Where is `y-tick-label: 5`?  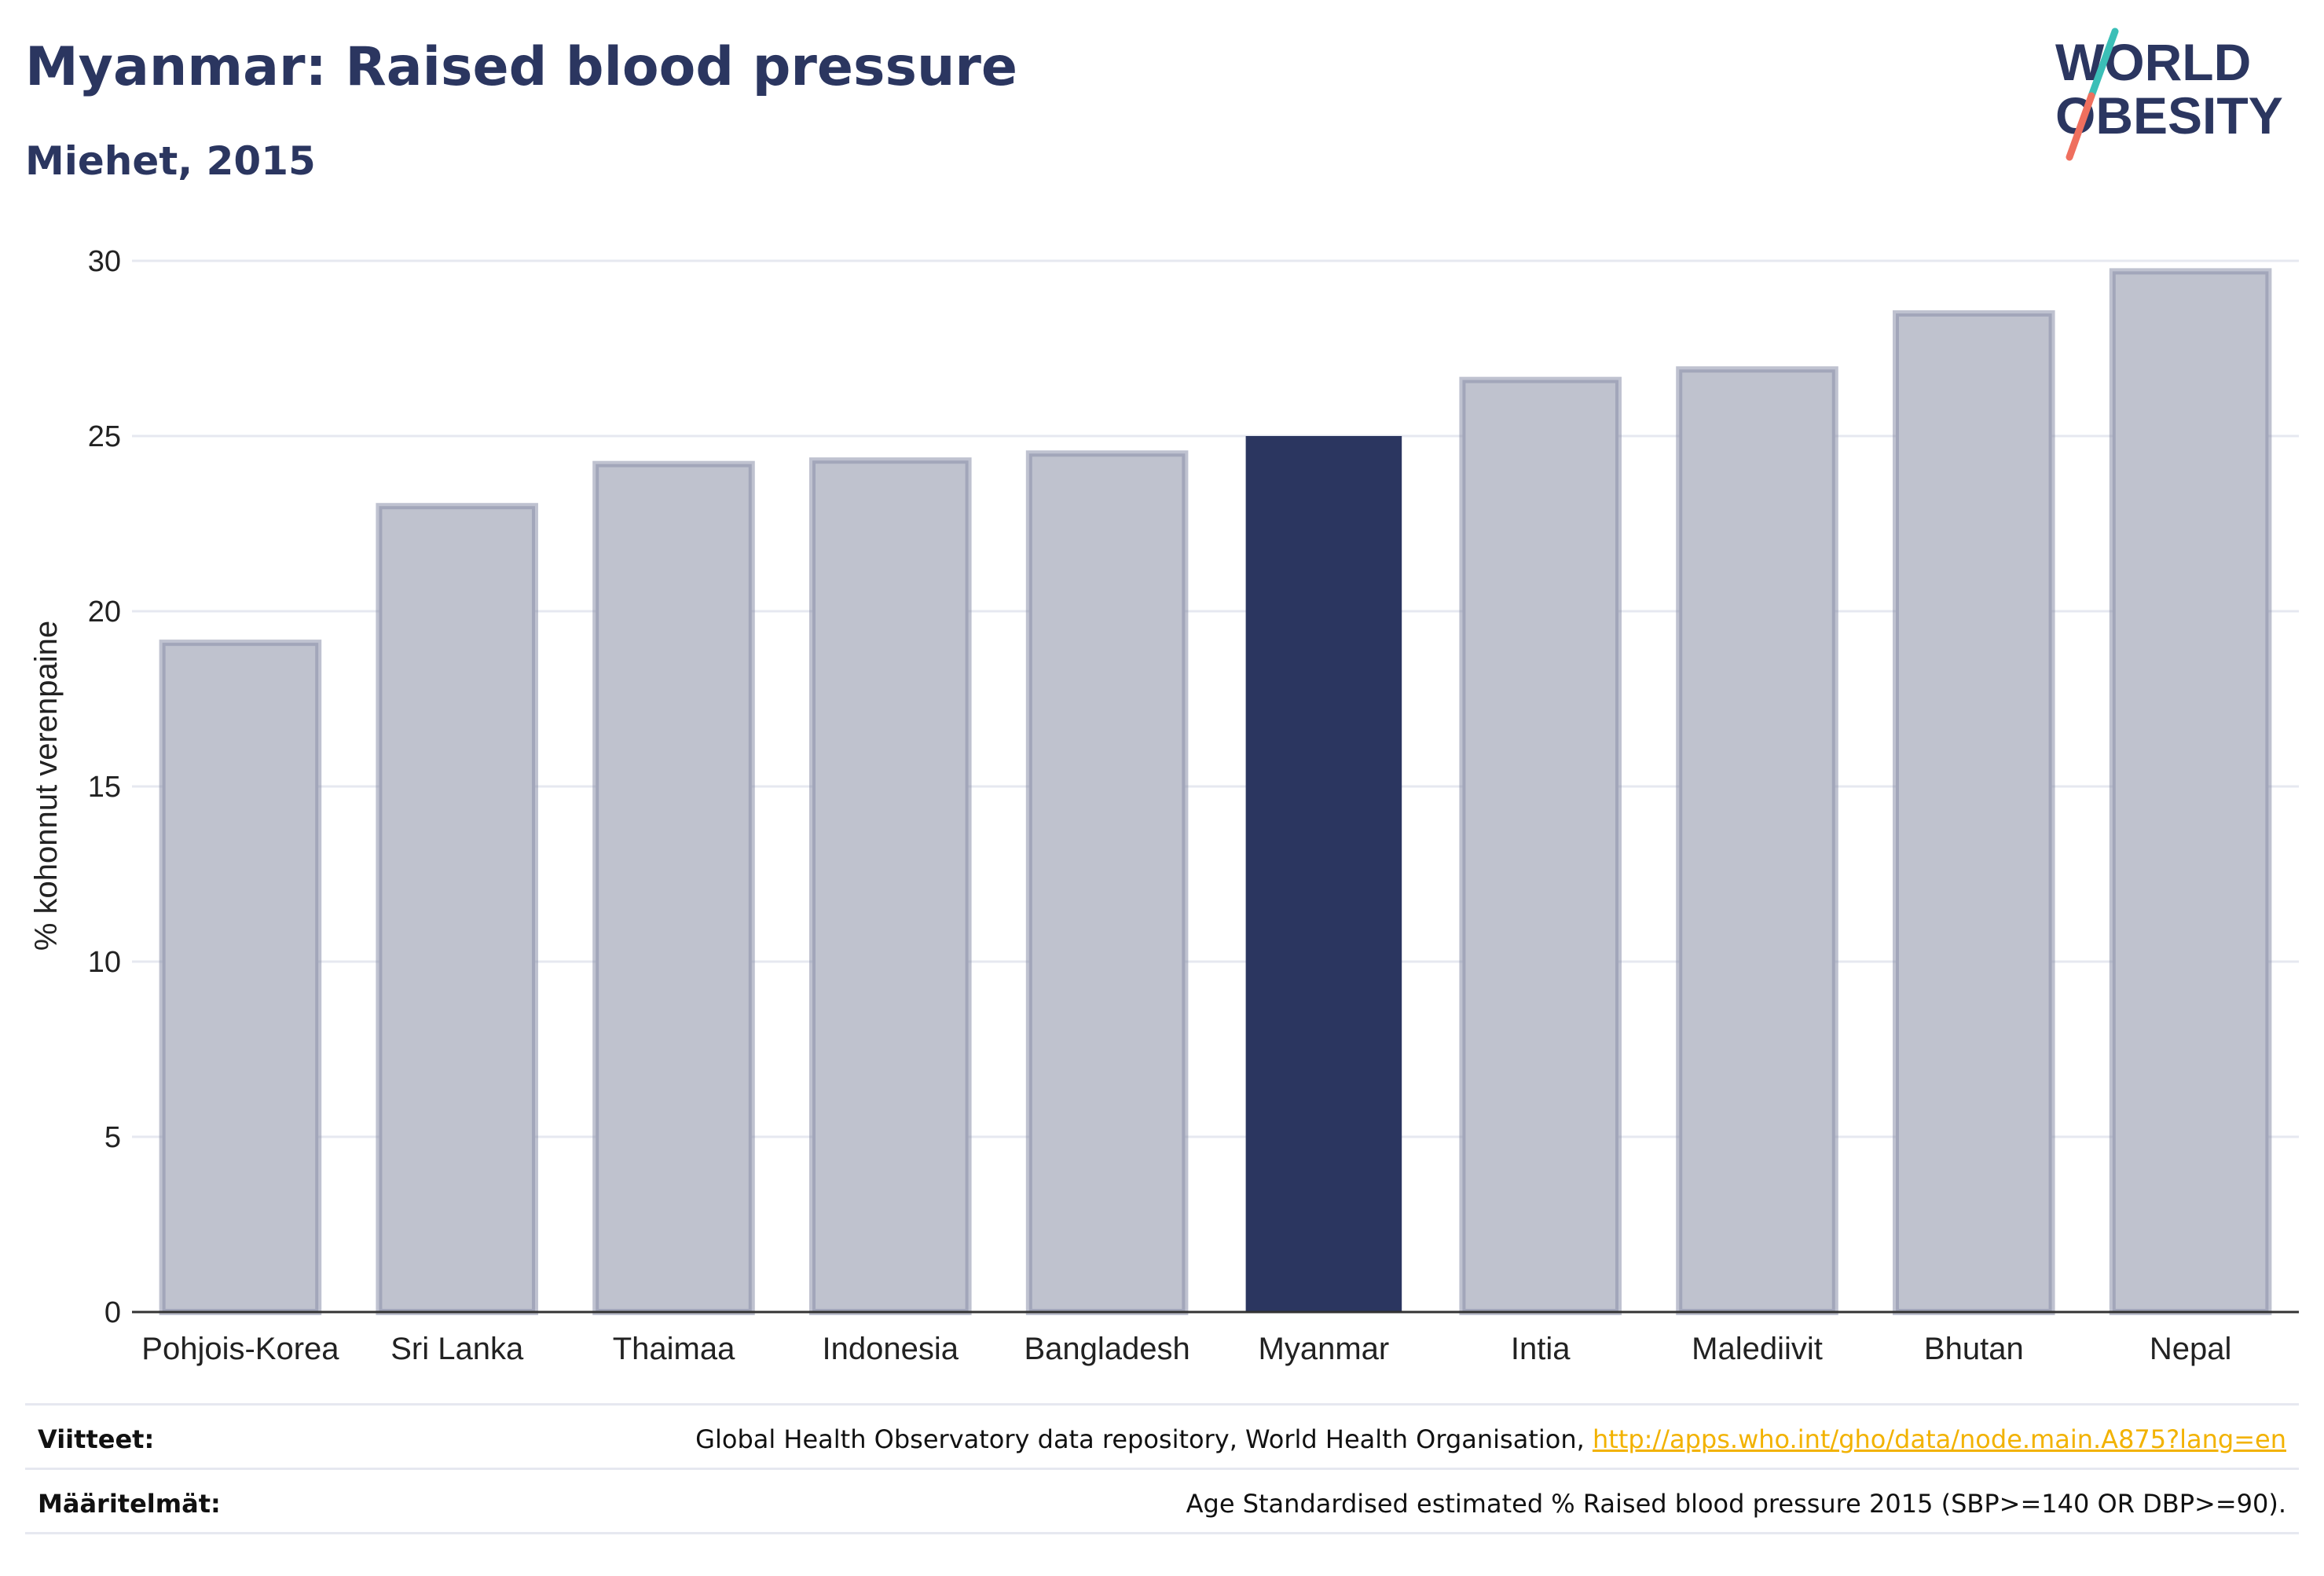
y-tick-label: 5 is located at coordinates (112, 1137).